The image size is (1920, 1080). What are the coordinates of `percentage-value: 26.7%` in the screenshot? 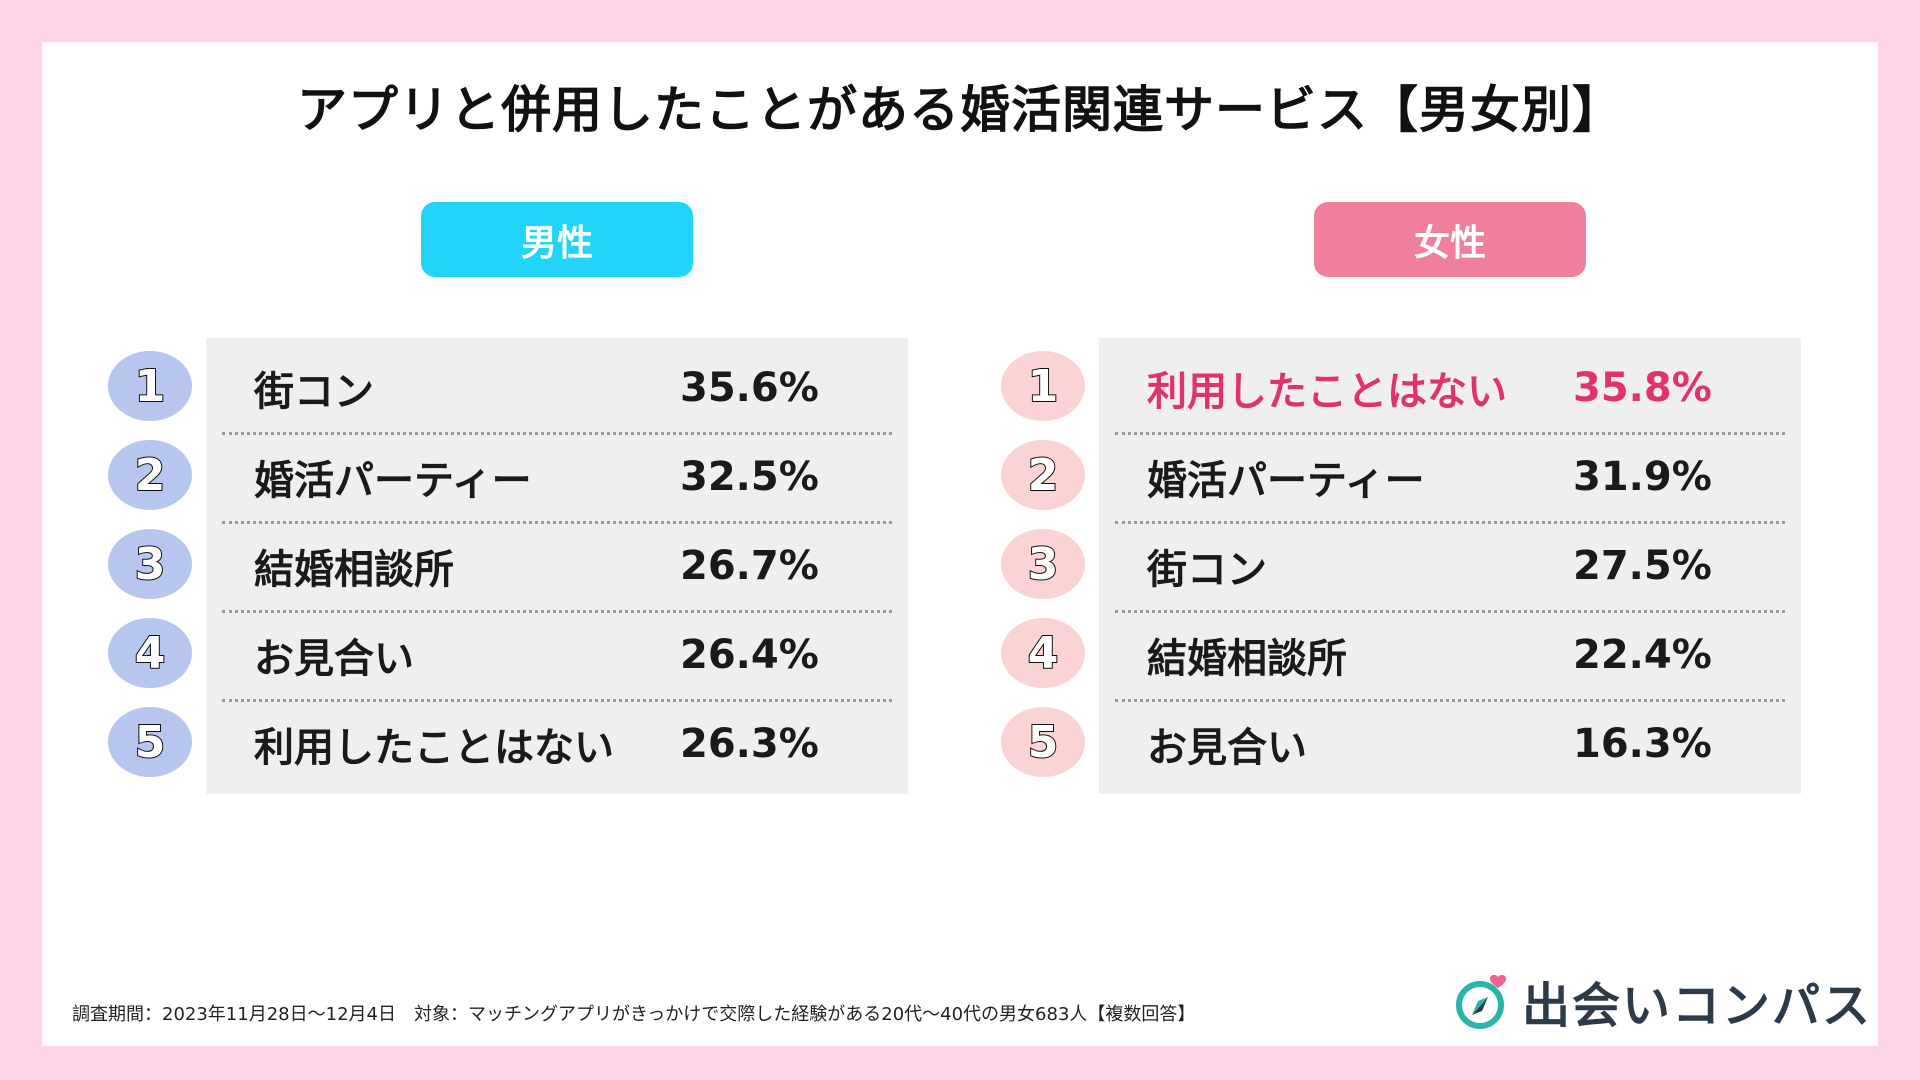 It's located at (749, 566).